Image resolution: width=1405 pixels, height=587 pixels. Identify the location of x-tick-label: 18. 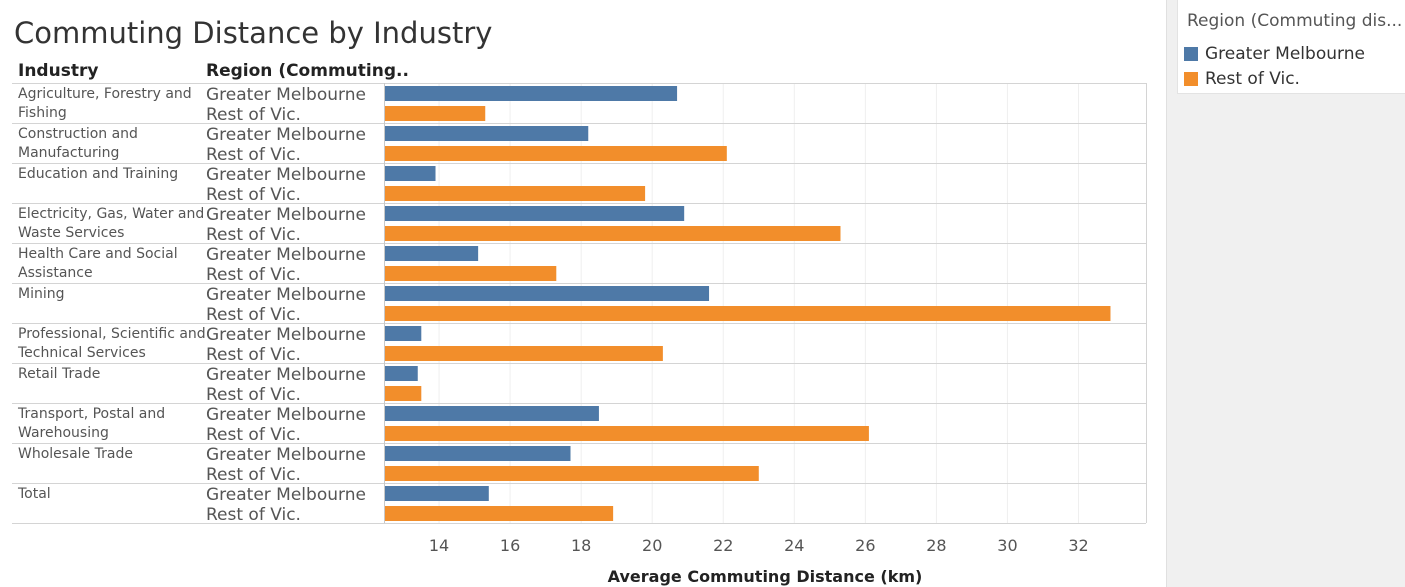
(581, 545).